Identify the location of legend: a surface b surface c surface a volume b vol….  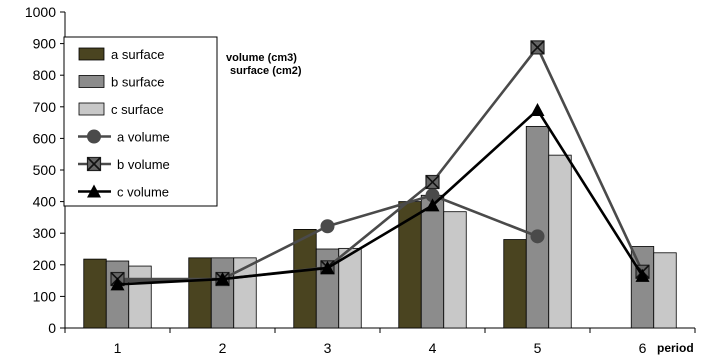
(140, 121).